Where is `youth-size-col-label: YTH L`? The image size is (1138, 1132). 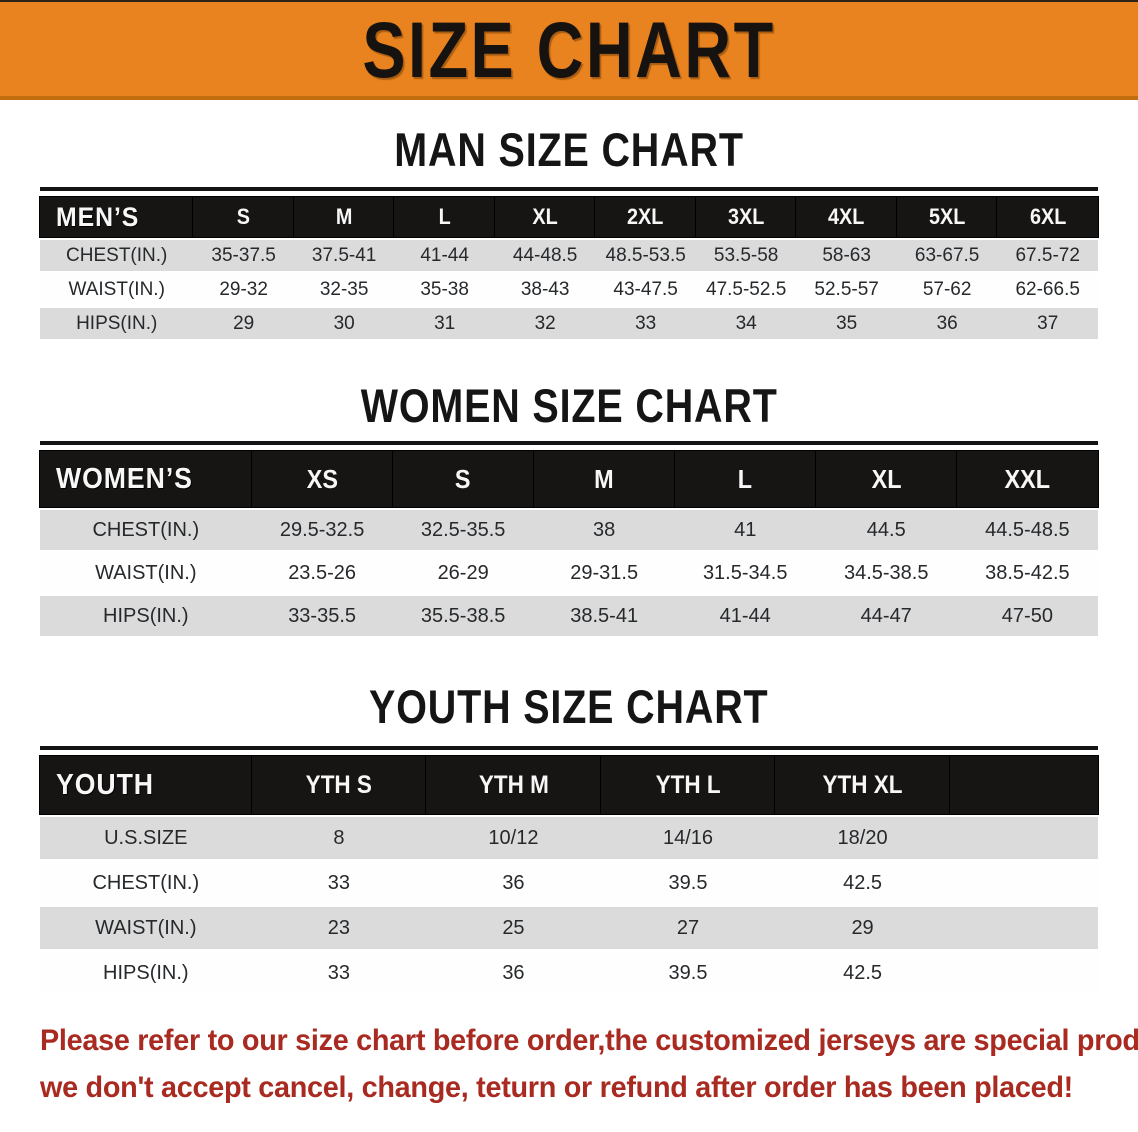 youth-size-col-label: YTH L is located at coordinates (688, 784).